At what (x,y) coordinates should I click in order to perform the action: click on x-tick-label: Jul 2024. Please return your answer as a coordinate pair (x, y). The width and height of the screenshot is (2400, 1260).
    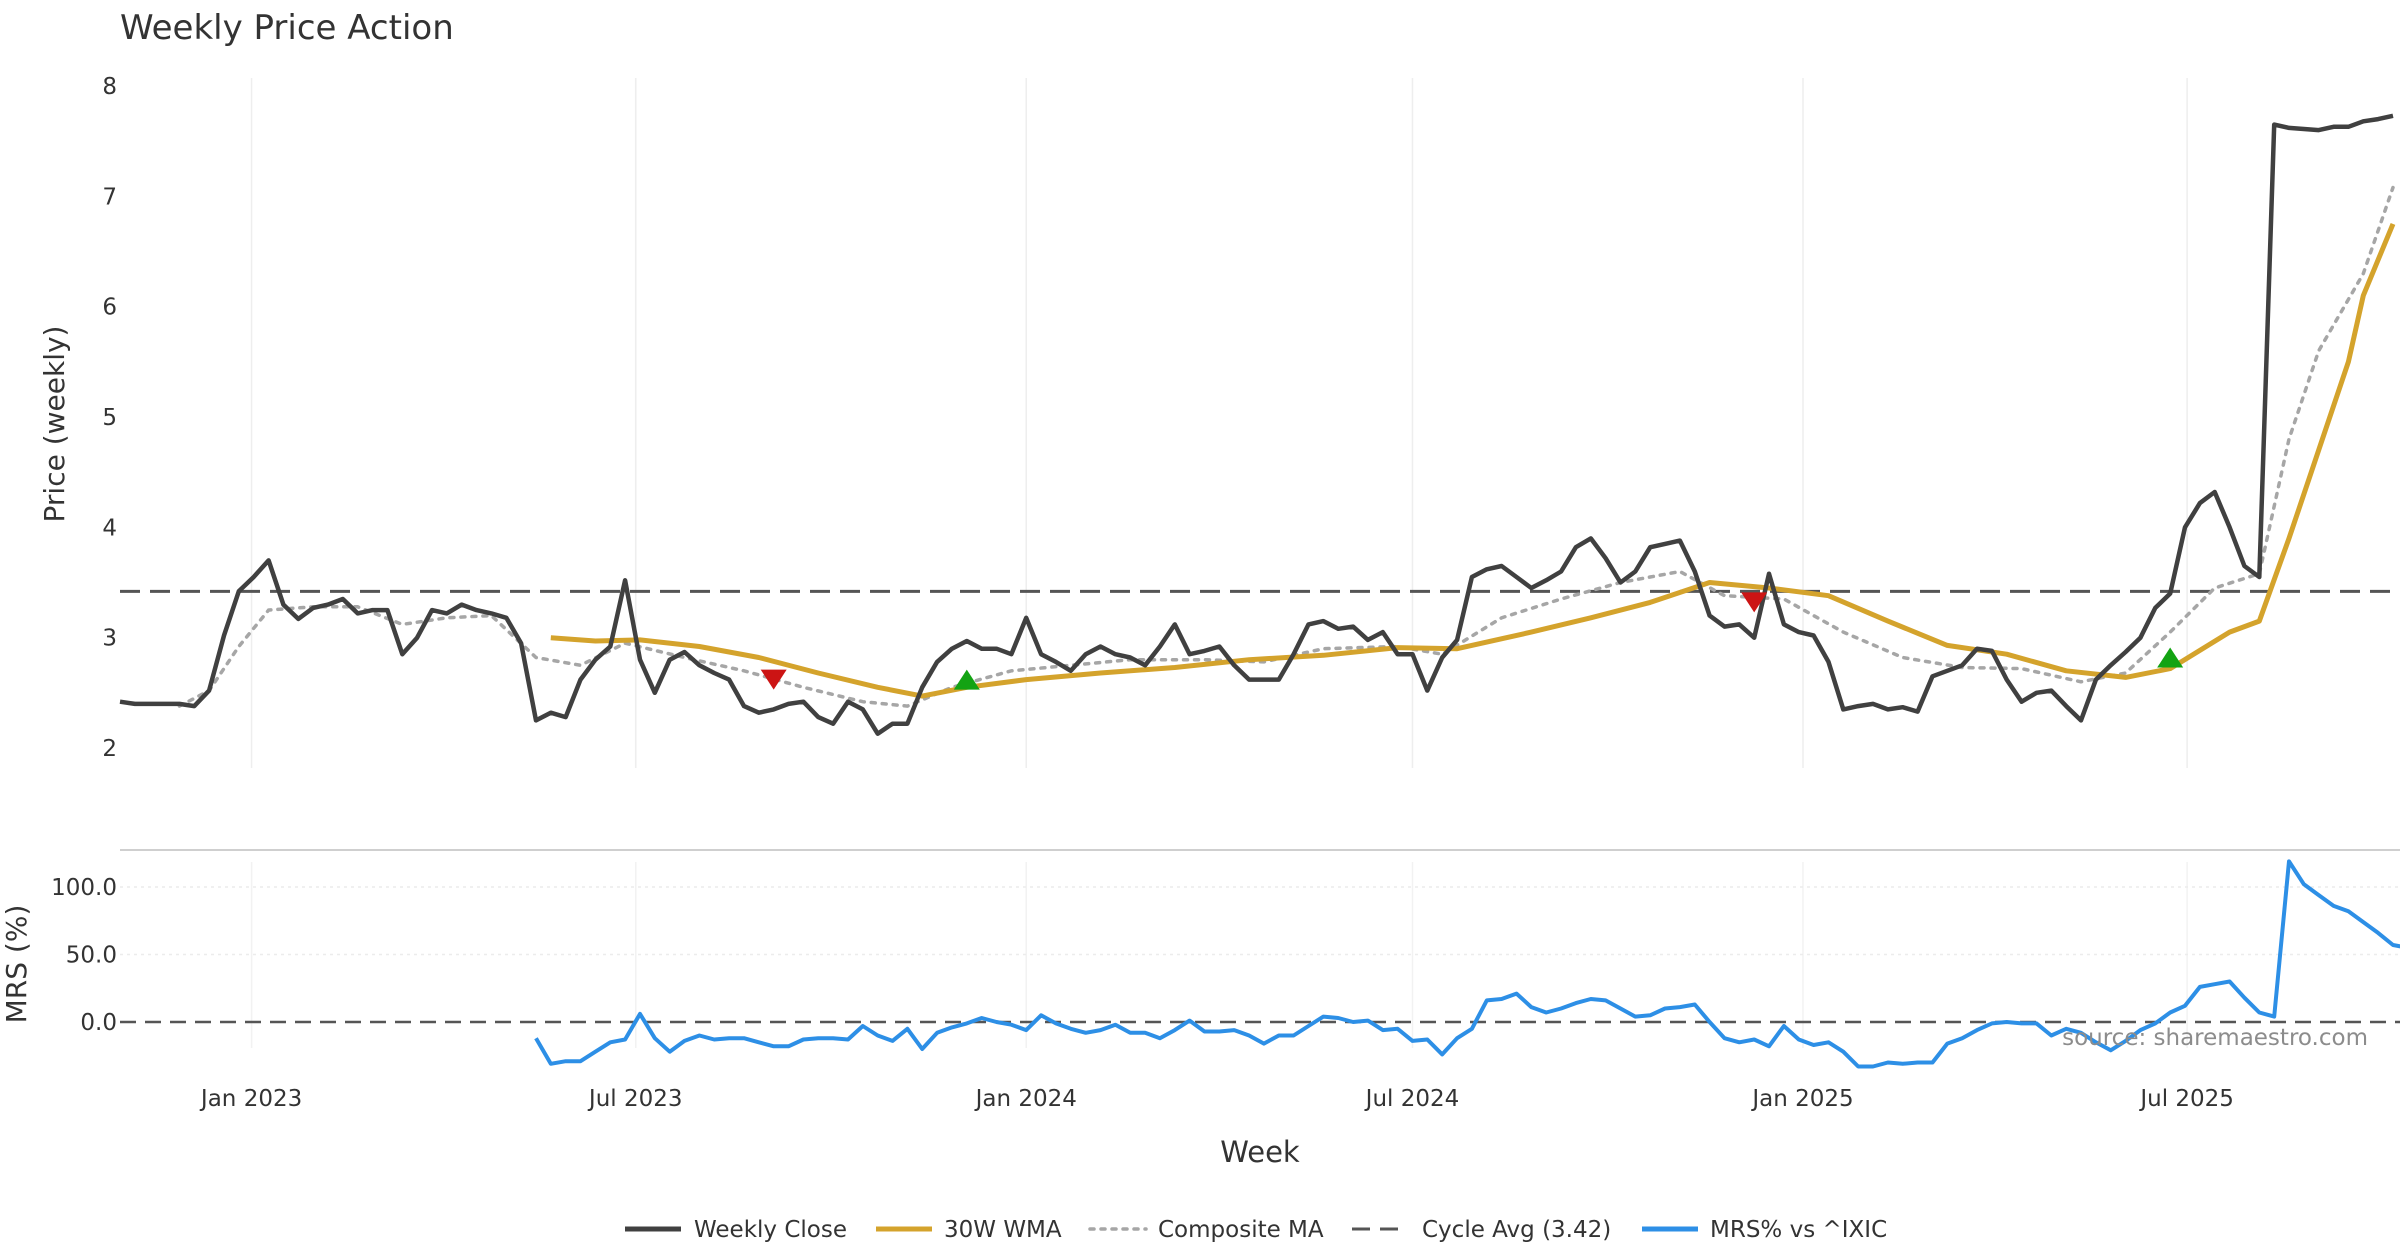
    Looking at the image, I should click on (1412, 1099).